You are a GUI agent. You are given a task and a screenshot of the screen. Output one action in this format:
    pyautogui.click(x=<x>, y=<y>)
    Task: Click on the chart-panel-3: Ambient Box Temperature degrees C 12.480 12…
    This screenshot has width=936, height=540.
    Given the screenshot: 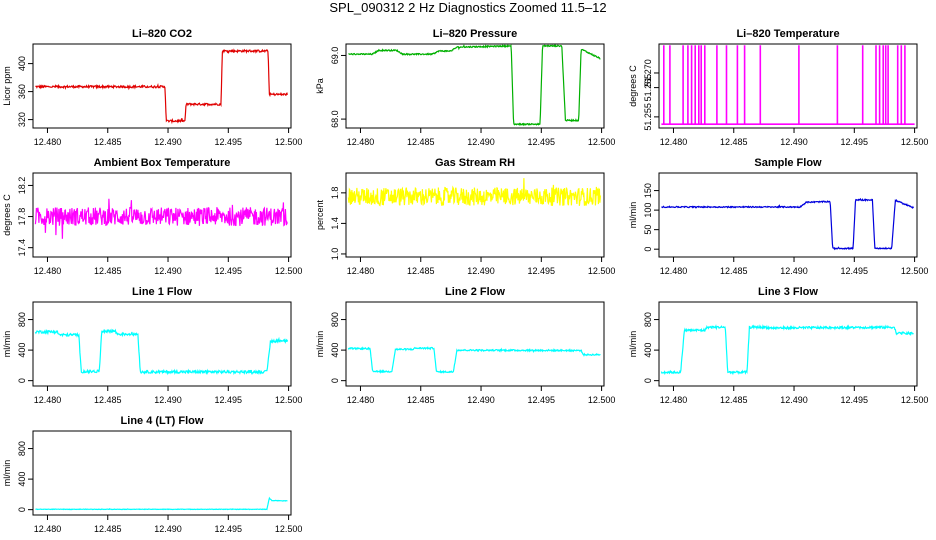 What is the action you would take?
    pyautogui.click(x=152, y=216)
    